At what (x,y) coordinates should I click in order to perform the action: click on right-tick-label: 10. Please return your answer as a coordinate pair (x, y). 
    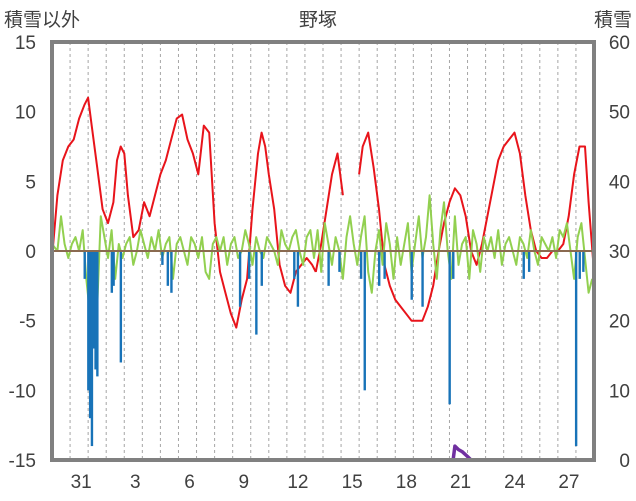
    Looking at the image, I should click on (619, 391).